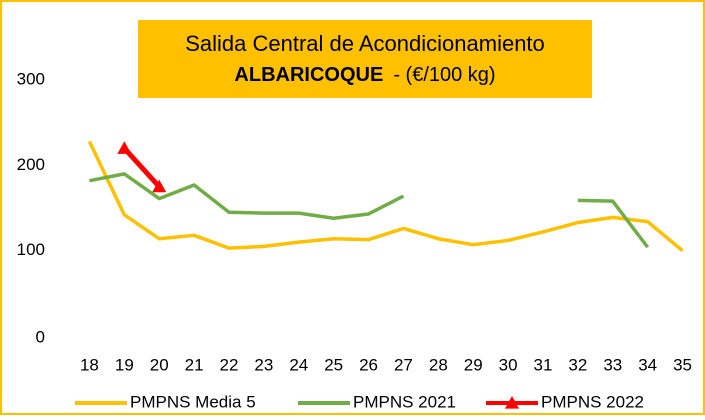 This screenshot has height=420, width=705. Describe the element at coordinates (31, 78) in the screenshot. I see `y-tick-label: 300` at that location.